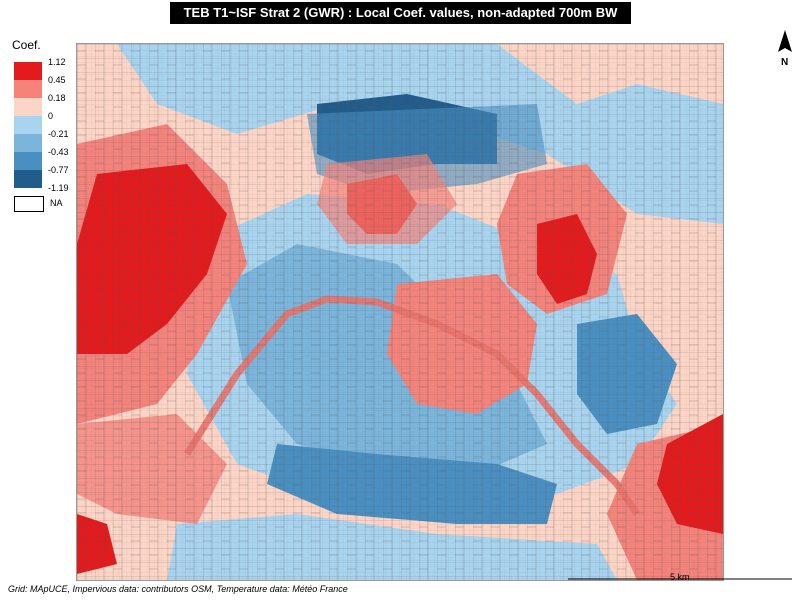  I want to click on legend-break-label: 0.18, so click(57, 98).